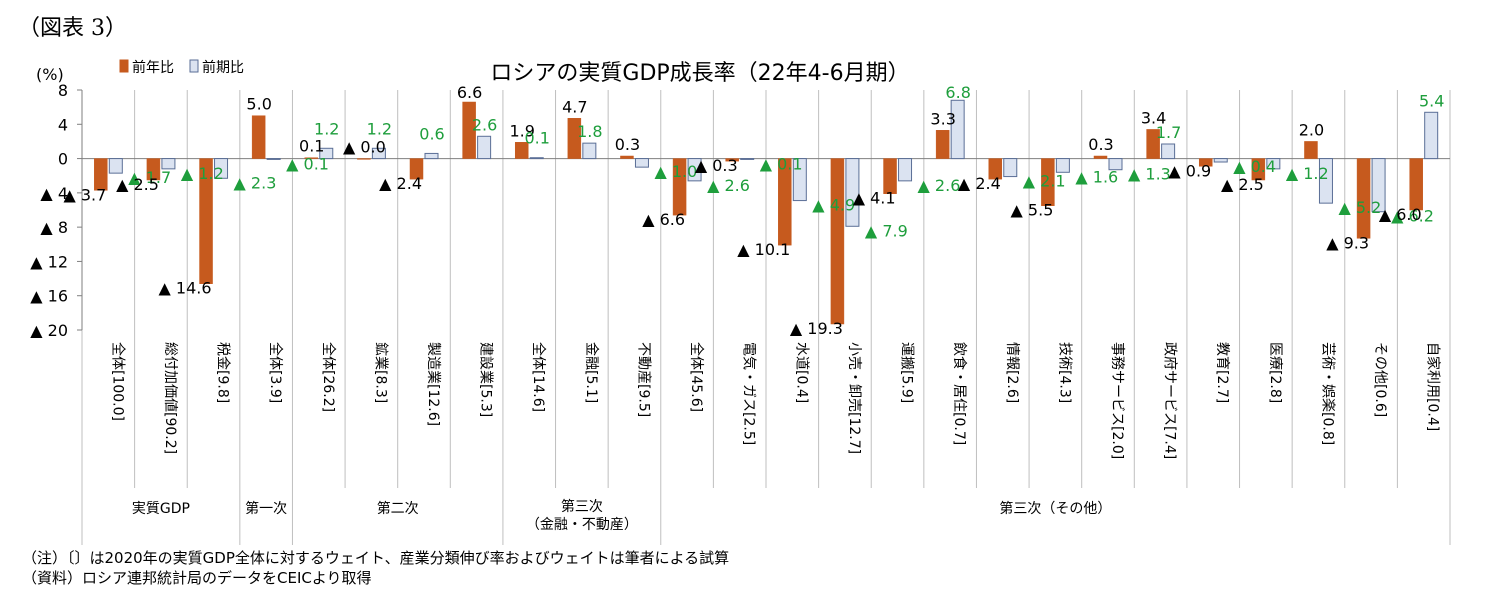  I want to click on data-label-qoq: ▲ 2.6, so click(728, 185).